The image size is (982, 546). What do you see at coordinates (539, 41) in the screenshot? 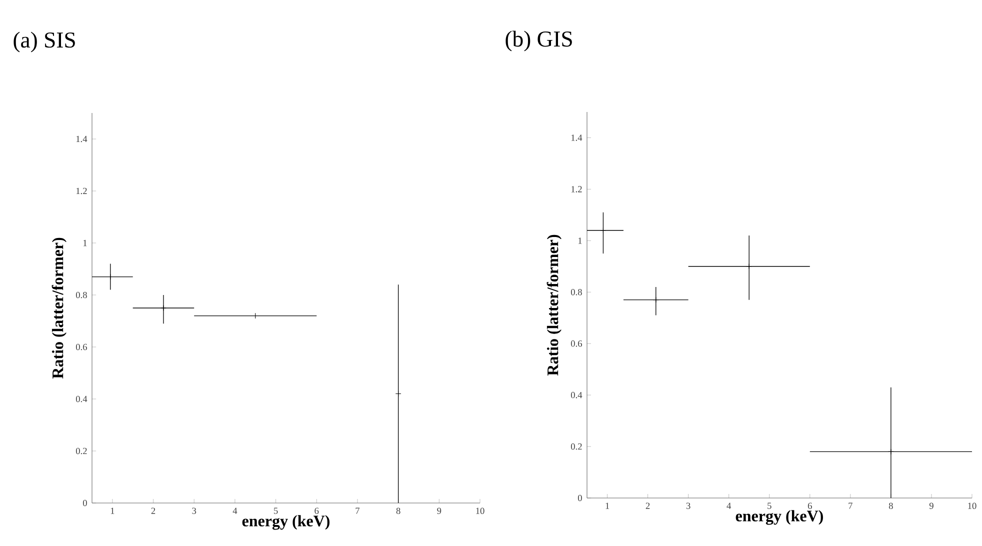
I see `chart-title: (b) GIS` at bounding box center [539, 41].